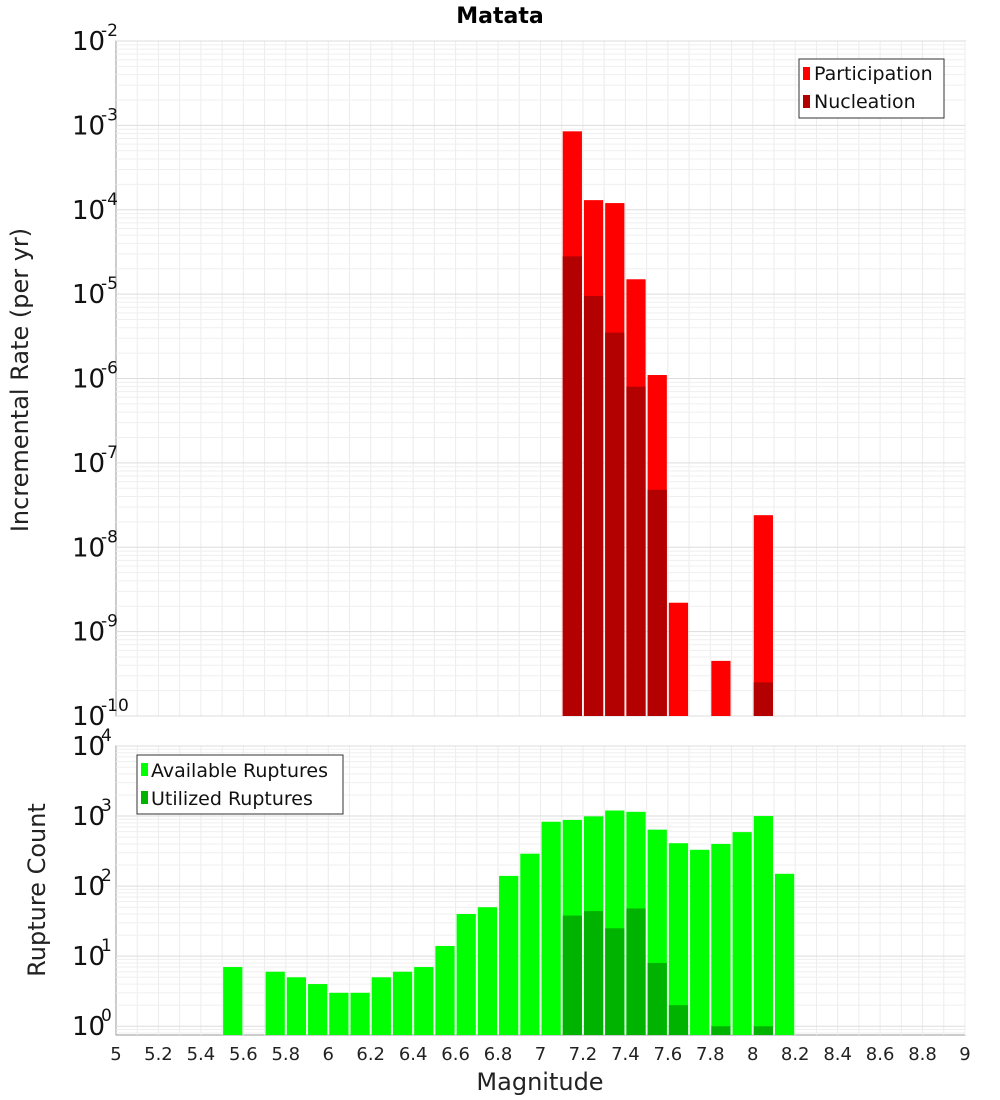 This screenshot has width=1000, height=1100. I want to click on y-tick-label-exponent: -5, so click(109, 284).